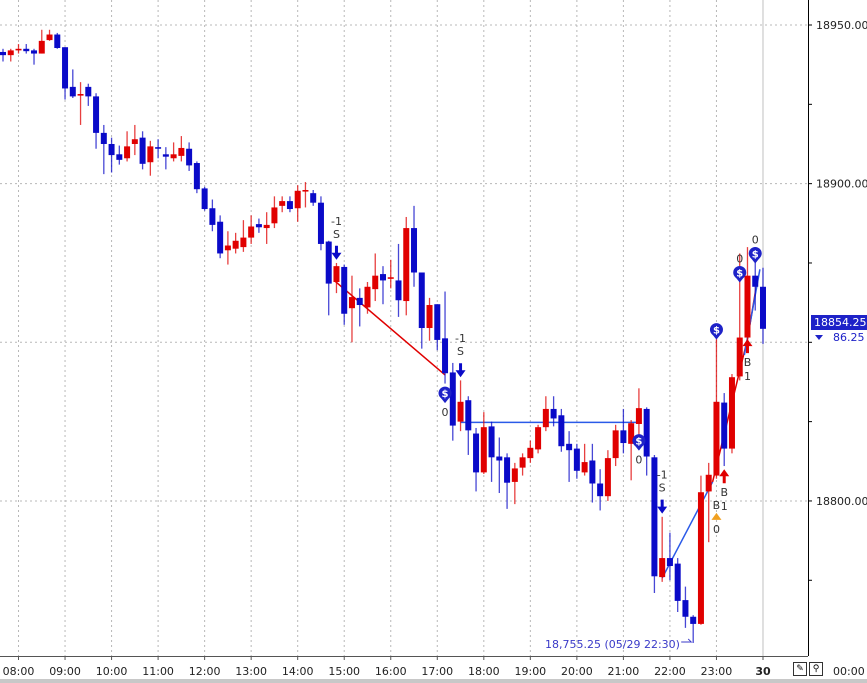 The height and width of the screenshot is (683, 867). Describe the element at coordinates (687, 640) in the screenshot. I see `low-pointer-icon` at that location.